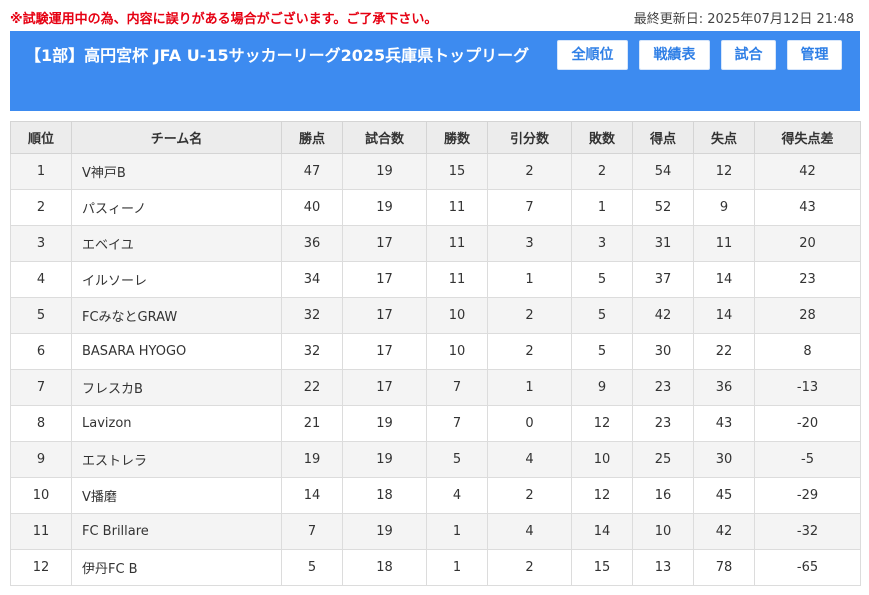  I want to click on cell-goals-for: 16, so click(663, 495).